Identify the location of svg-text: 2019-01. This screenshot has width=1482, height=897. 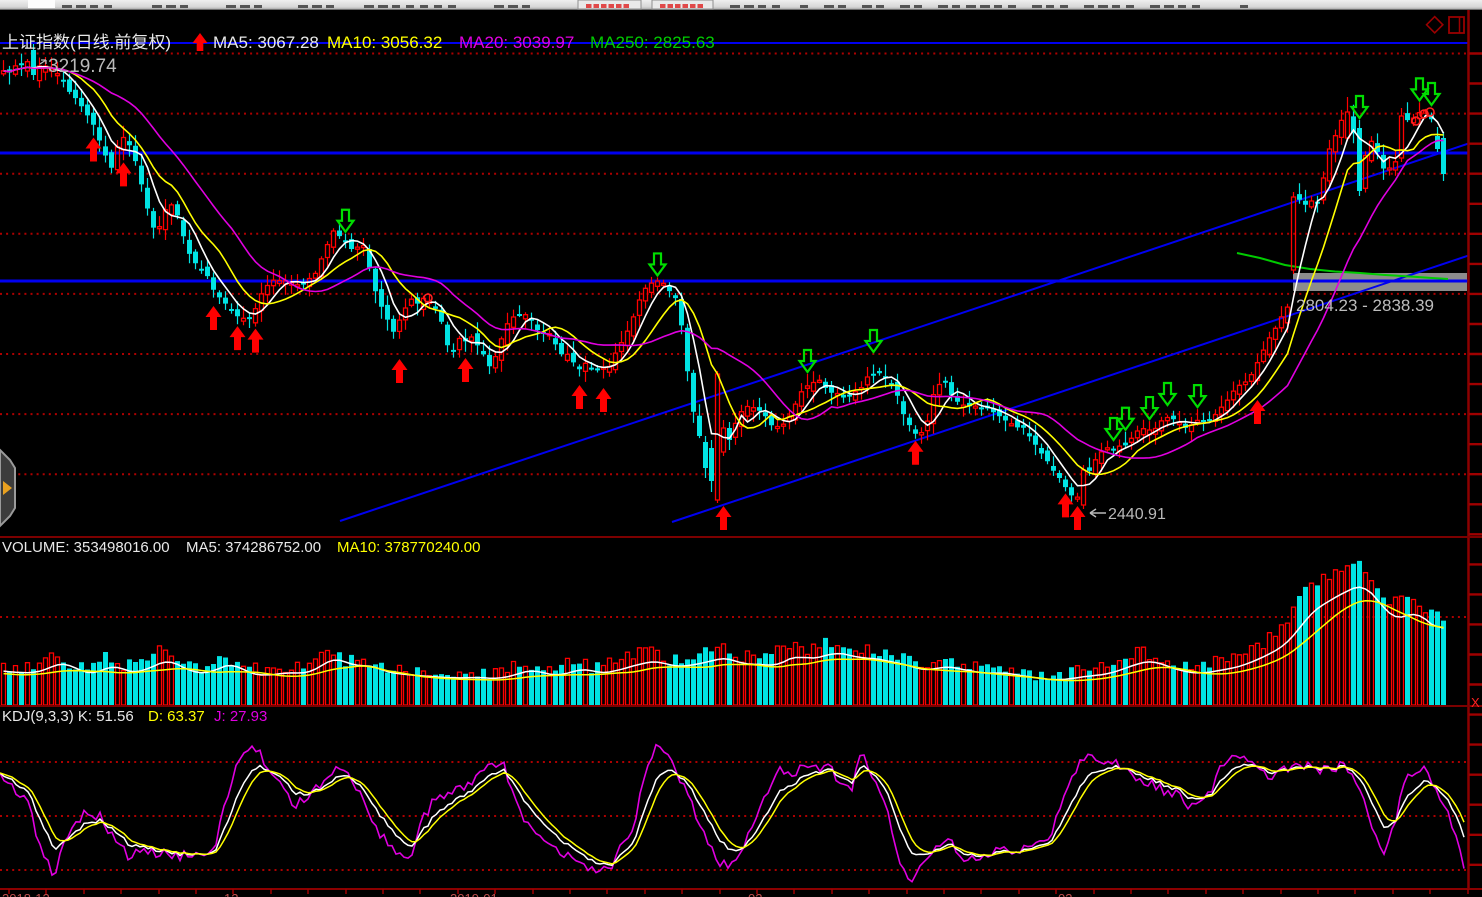
(474, 894).